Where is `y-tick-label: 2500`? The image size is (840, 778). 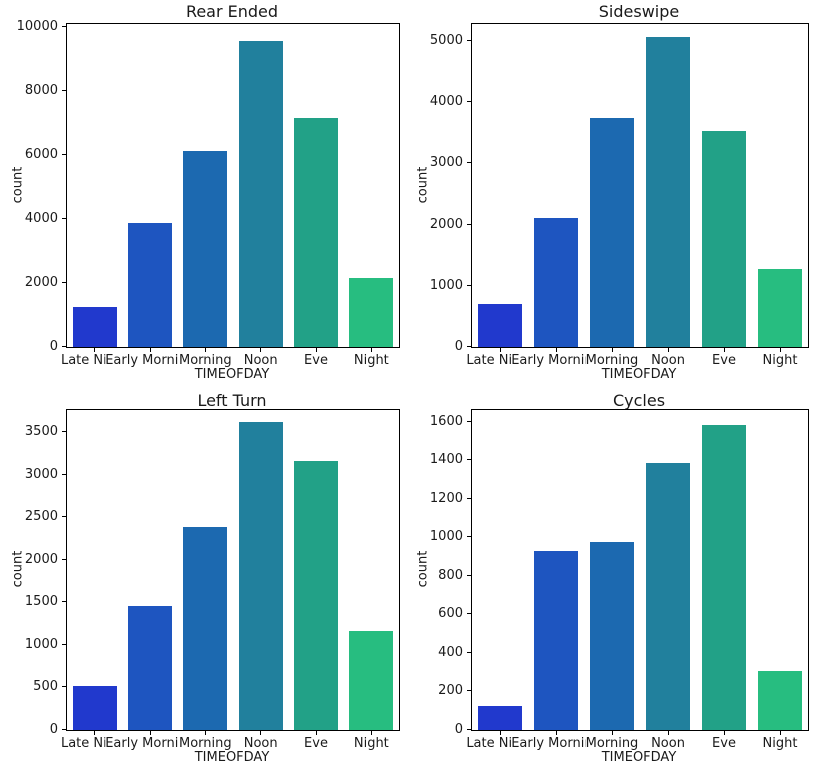 y-tick-label: 2500 is located at coordinates (41, 517).